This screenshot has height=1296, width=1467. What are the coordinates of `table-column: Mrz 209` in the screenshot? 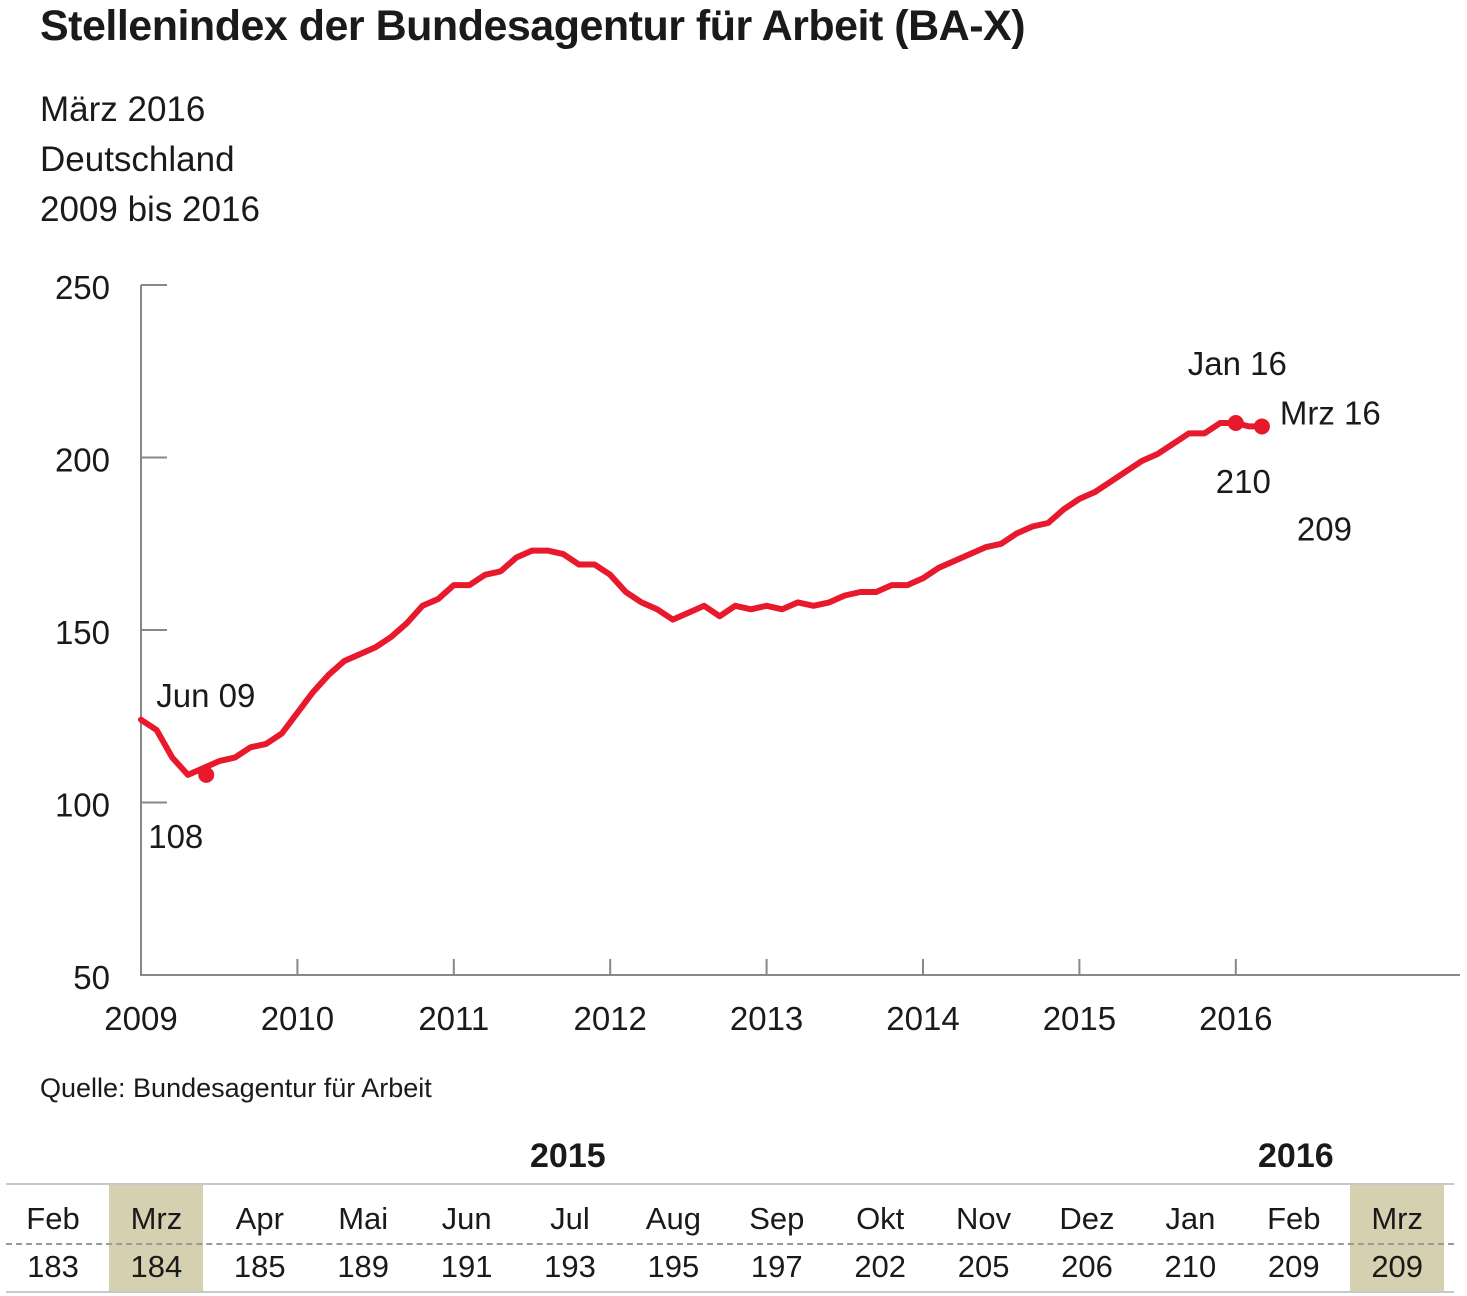 It's located at (1397, 1237).